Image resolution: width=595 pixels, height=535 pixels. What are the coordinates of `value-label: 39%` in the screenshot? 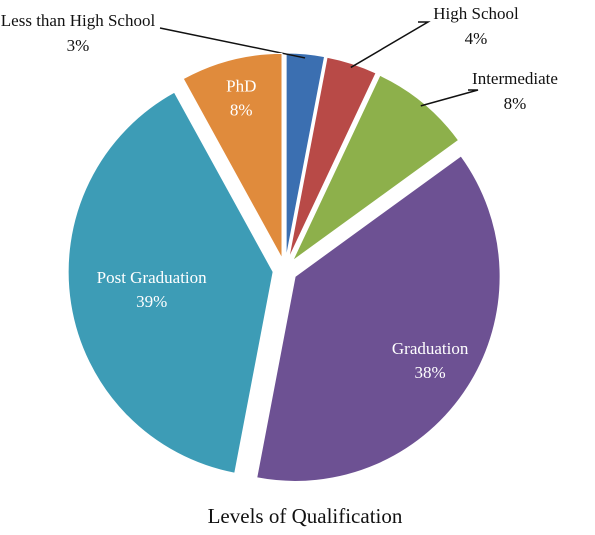 It's located at (151, 301).